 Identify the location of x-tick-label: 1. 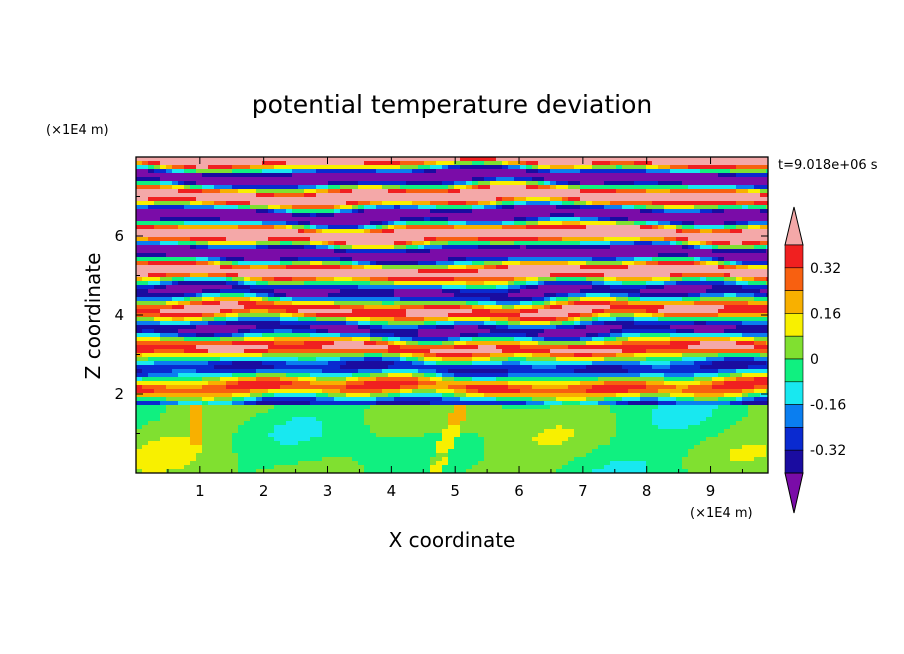
(200, 491).